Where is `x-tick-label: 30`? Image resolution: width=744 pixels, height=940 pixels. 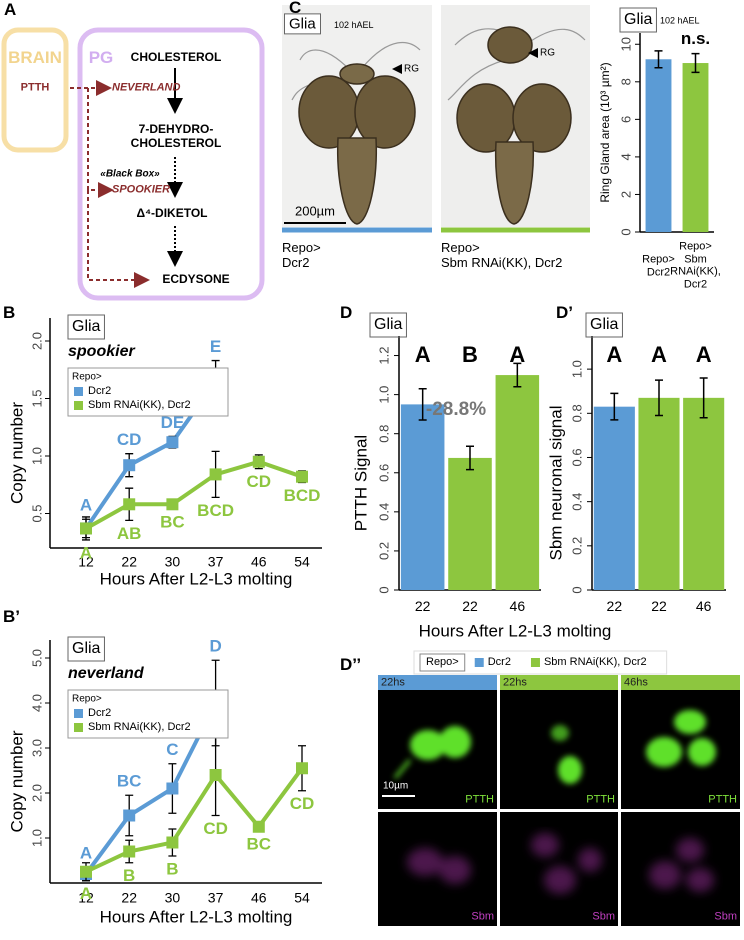 x-tick-label: 30 is located at coordinates (173, 562).